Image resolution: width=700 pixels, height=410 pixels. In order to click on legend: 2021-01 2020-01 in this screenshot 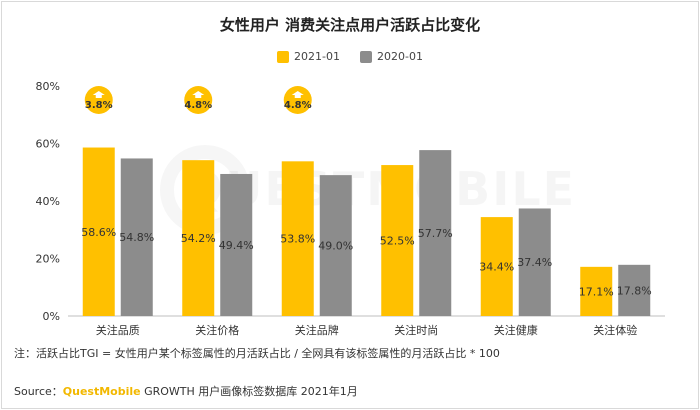, I will do `click(350, 56)`.